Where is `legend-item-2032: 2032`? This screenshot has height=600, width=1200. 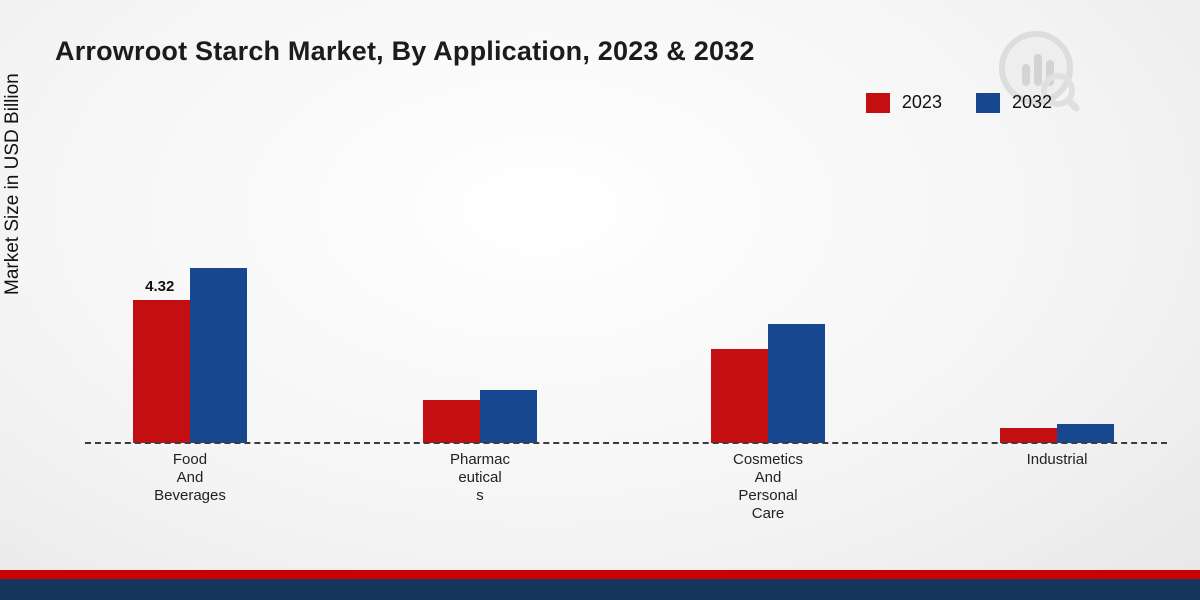
legend-item-2032: 2032 is located at coordinates (1013, 102).